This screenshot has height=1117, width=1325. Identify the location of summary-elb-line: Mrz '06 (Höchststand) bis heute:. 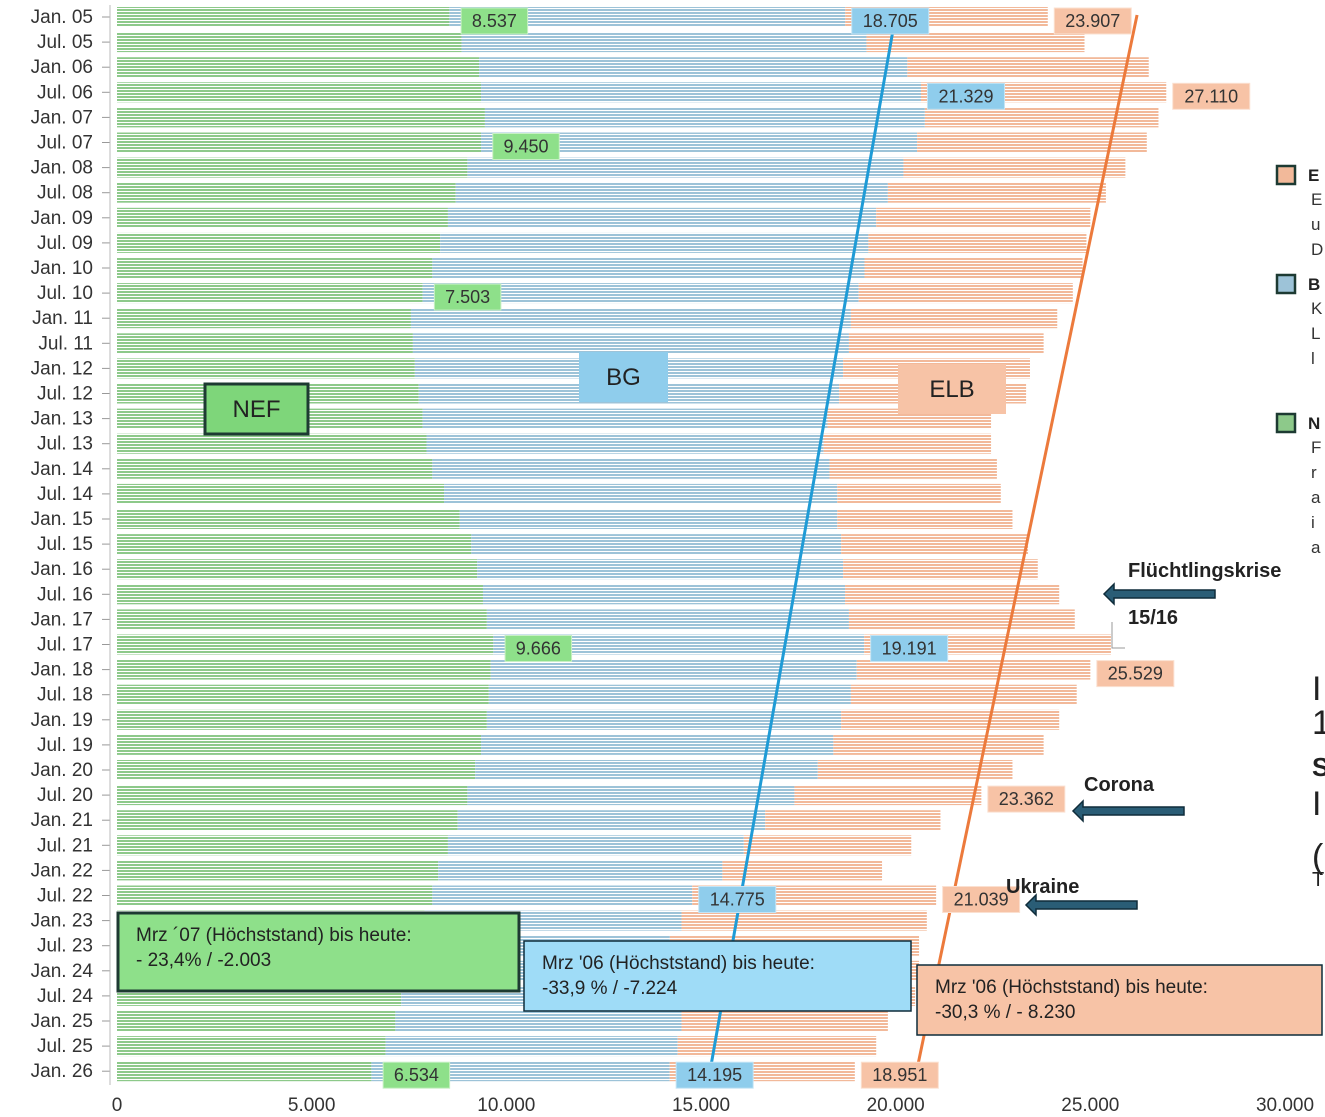
(1071, 987).